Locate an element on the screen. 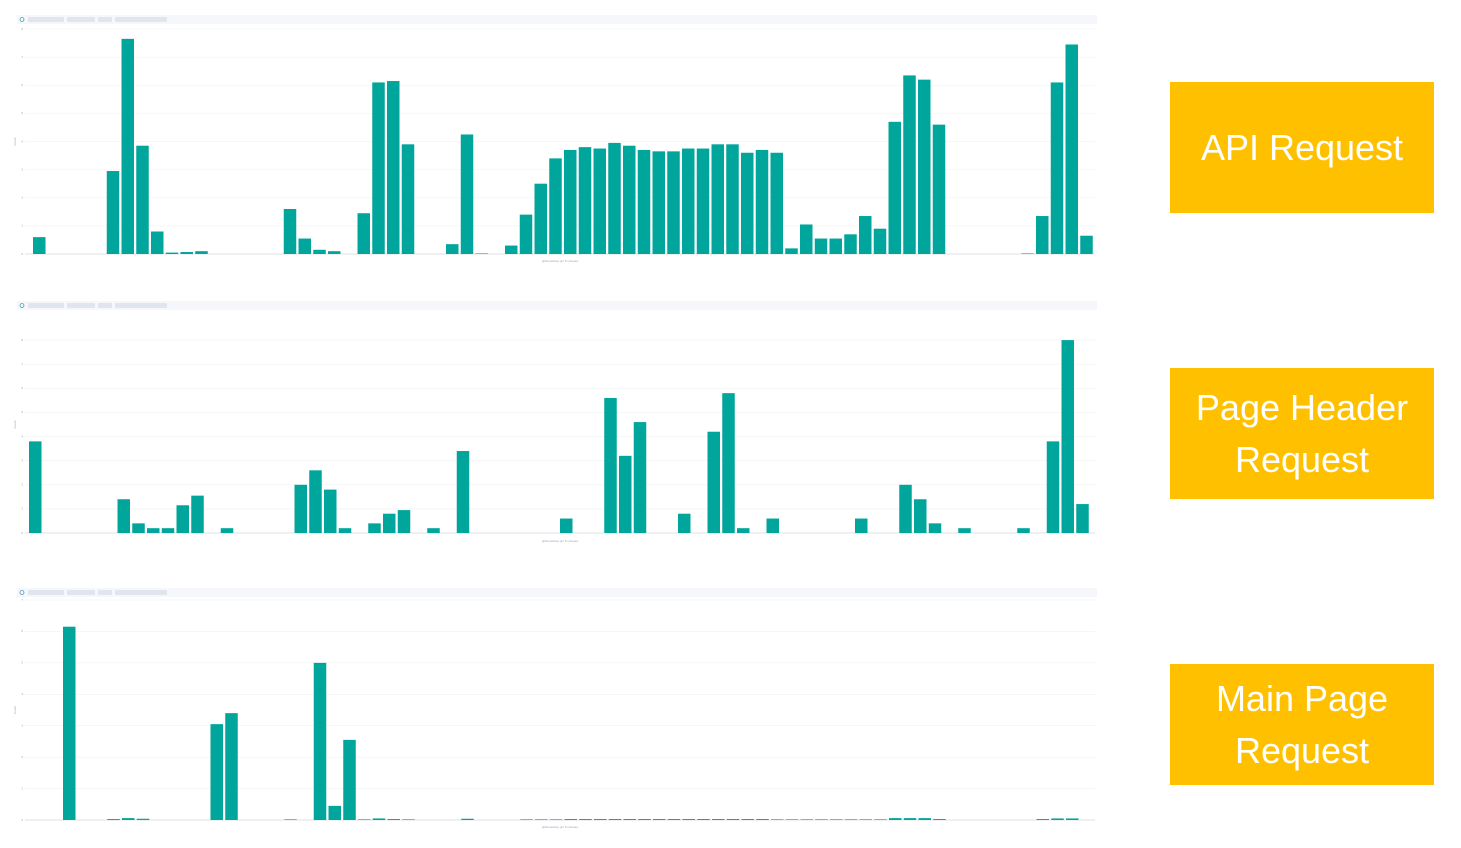 The width and height of the screenshot is (1461, 848). y-tick-label: 1 is located at coordinates (22, 509).